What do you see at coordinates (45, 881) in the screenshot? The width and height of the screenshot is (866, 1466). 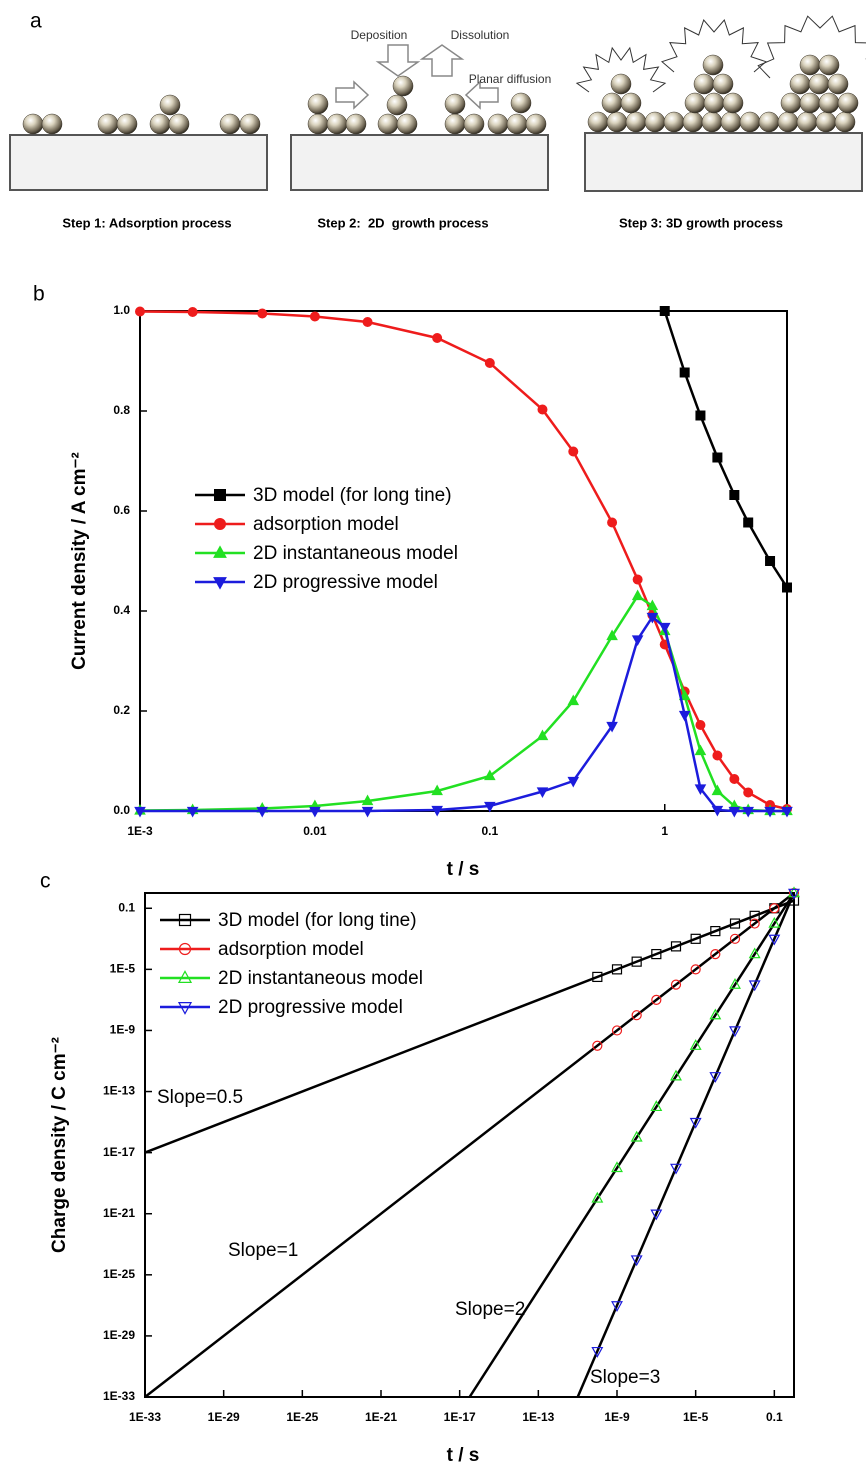 I see `panel-label: c` at bounding box center [45, 881].